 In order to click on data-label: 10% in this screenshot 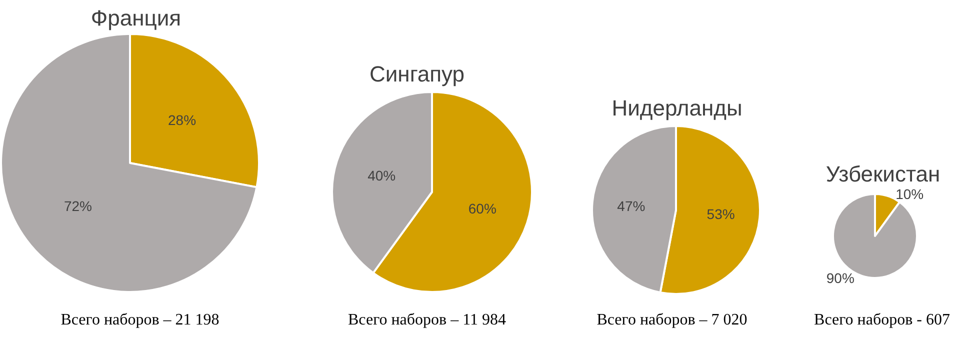, I will do `click(910, 194)`.